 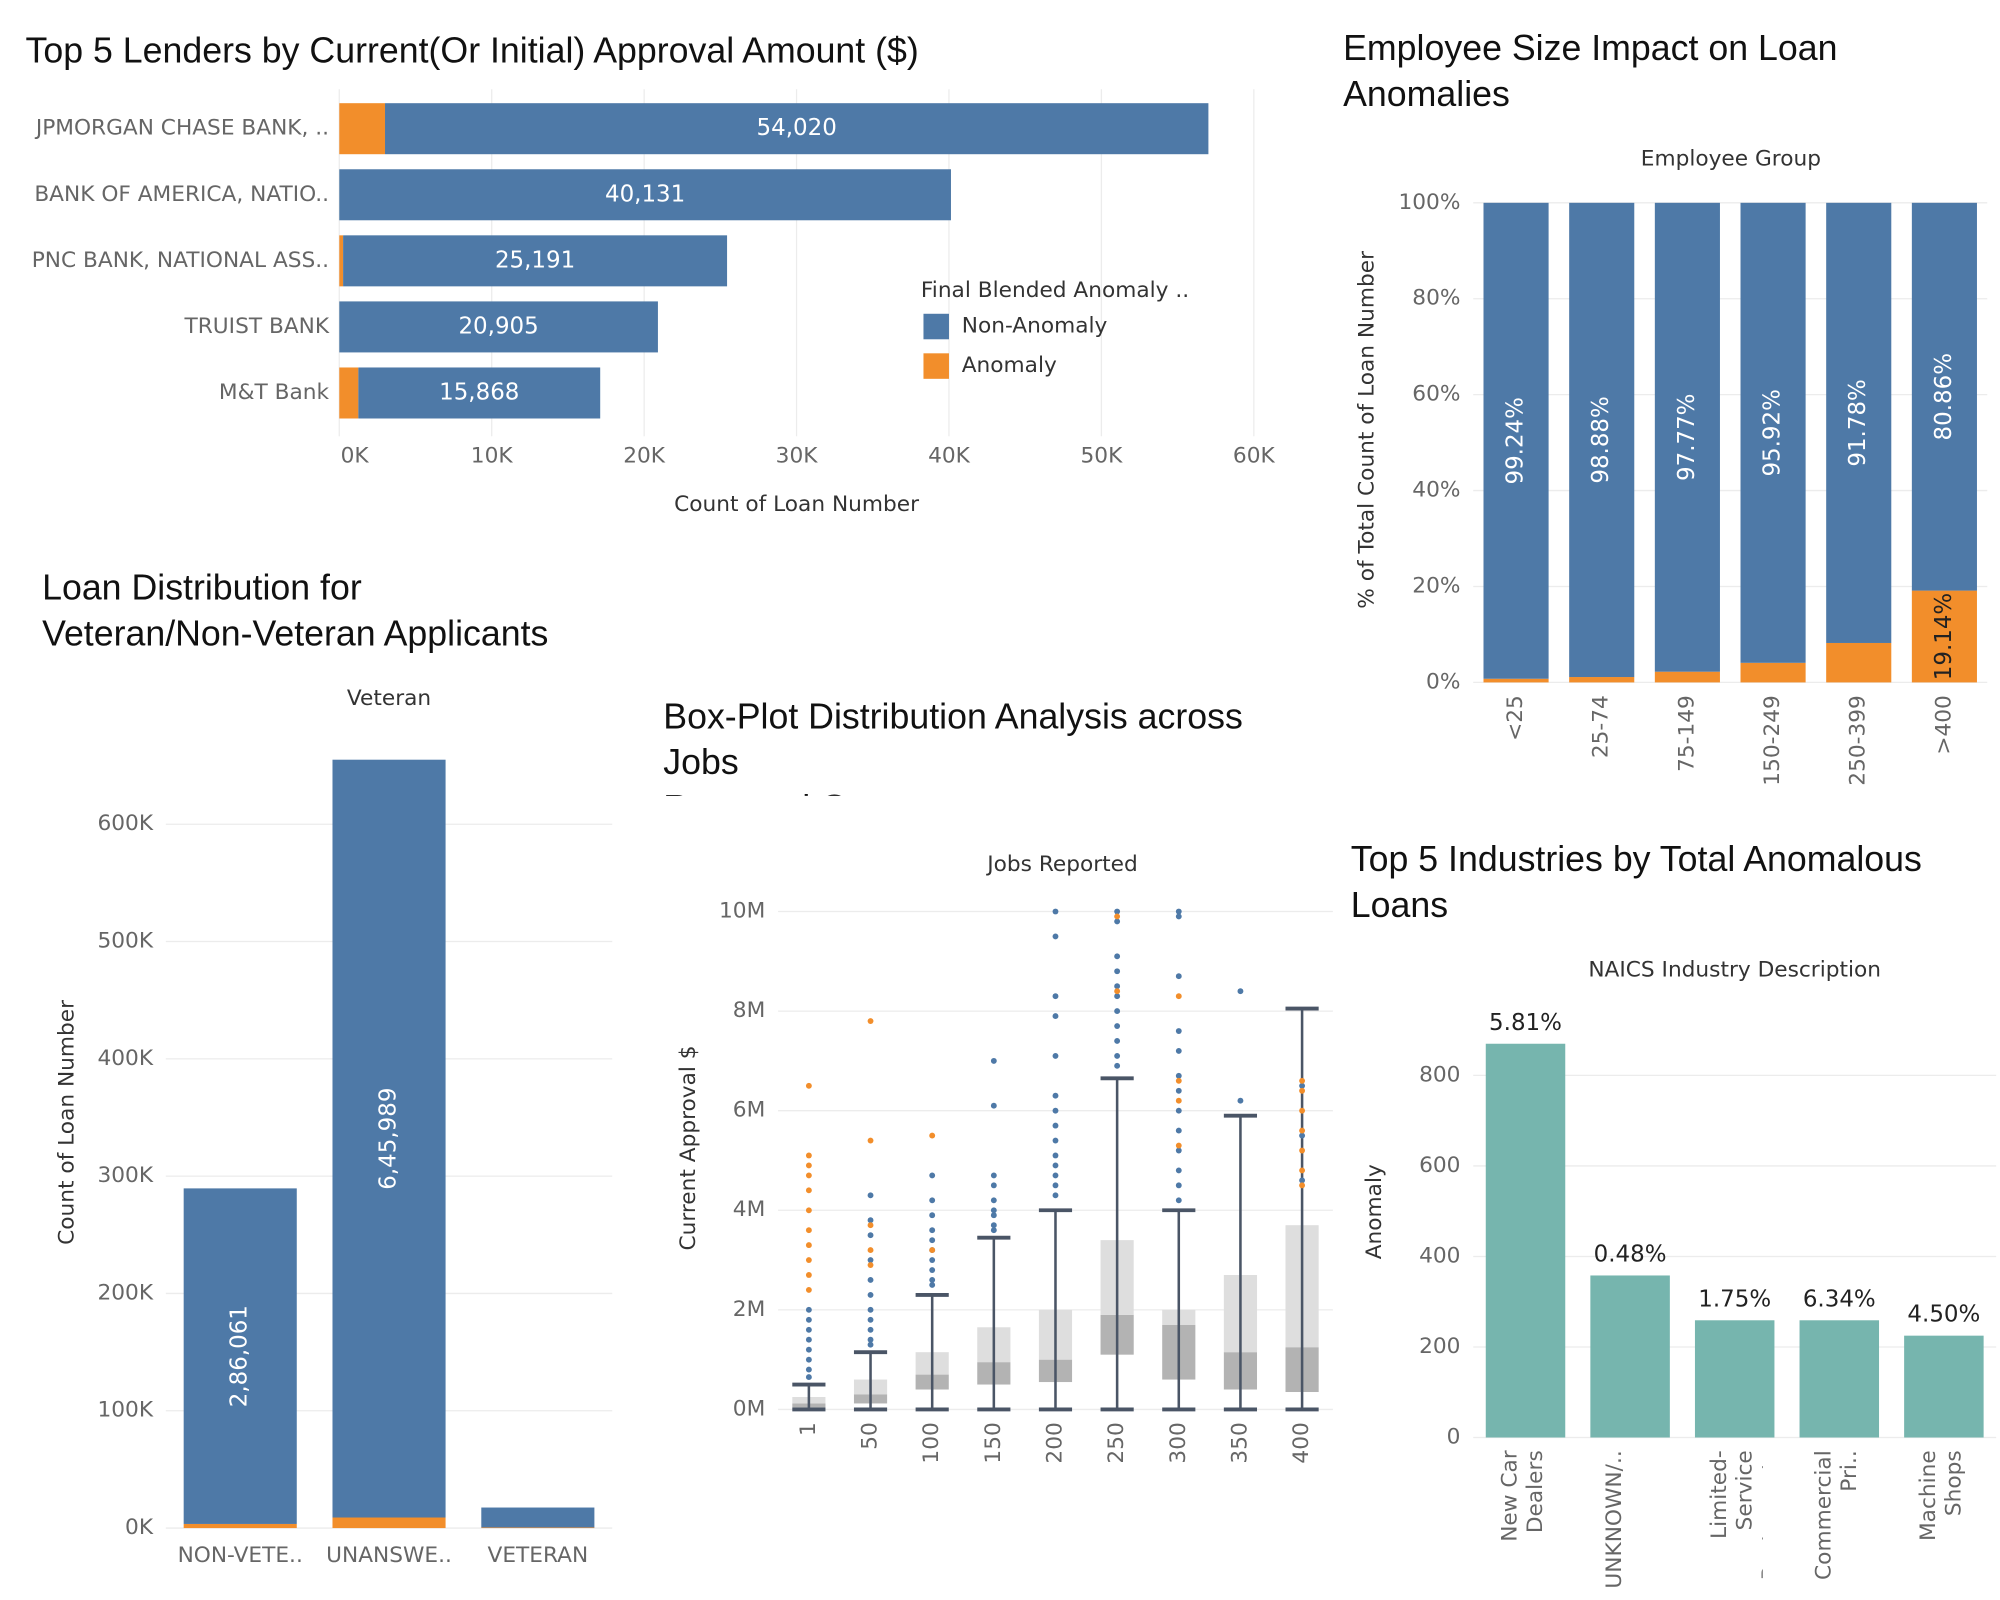 What do you see at coordinates (355, 456) in the screenshot?
I see `x-tick-label: 0K` at bounding box center [355, 456].